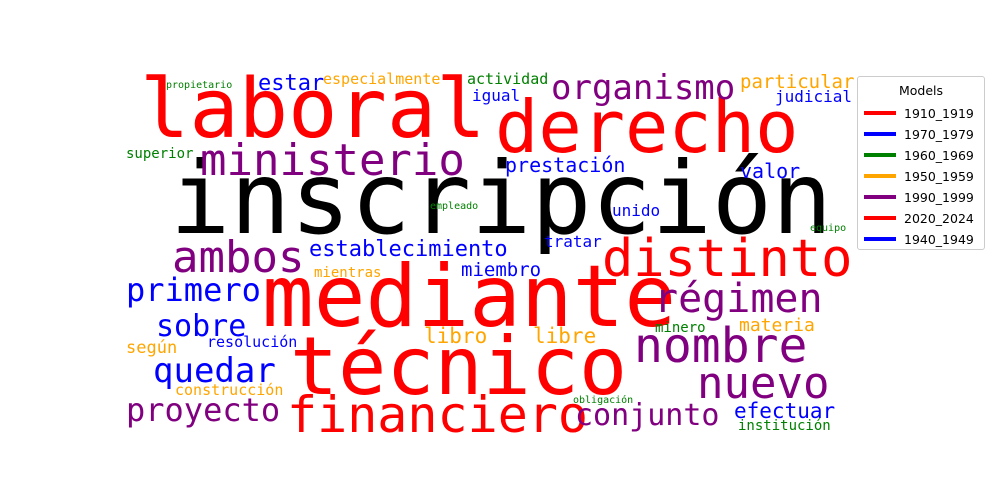 The width and height of the screenshot is (1000, 500). I want to click on legend-item: 1910_1919, so click(919, 113).